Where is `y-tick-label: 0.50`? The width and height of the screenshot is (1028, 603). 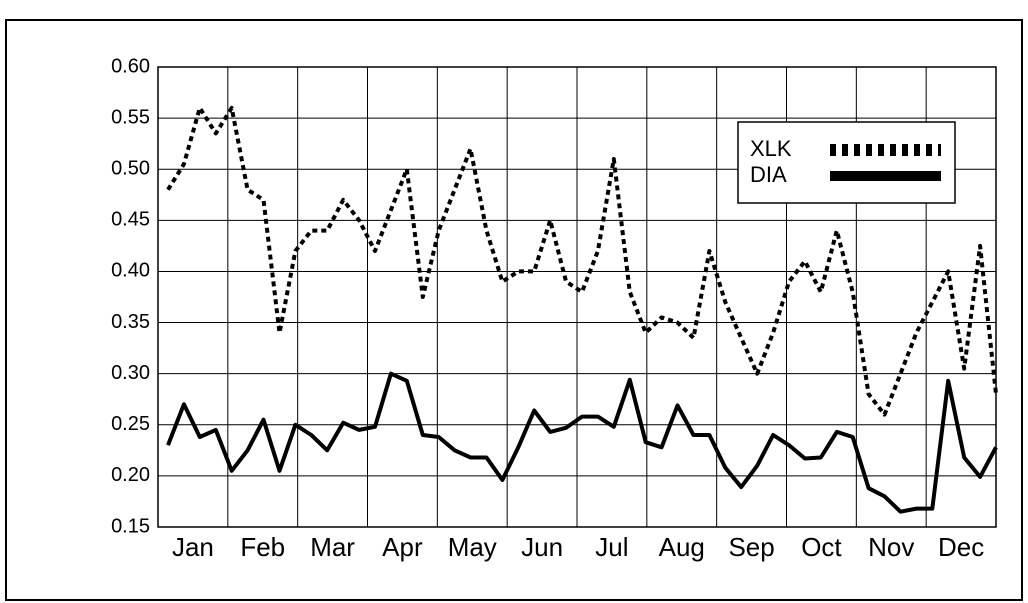
y-tick-label: 0.50 is located at coordinates (130, 169).